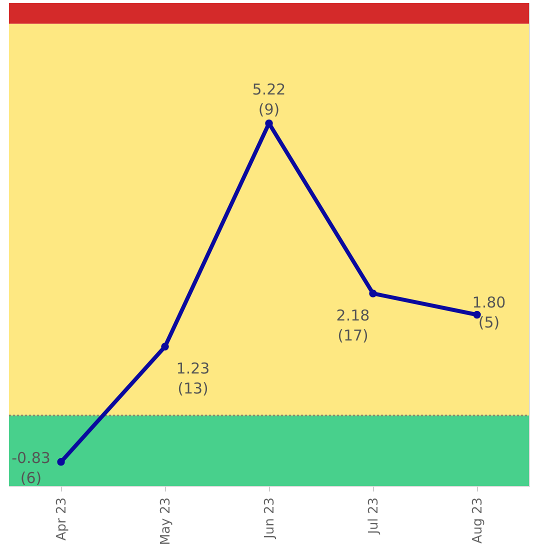 The width and height of the screenshot is (546, 559). I want to click on x-tick-label: Aug 23, so click(478, 521).